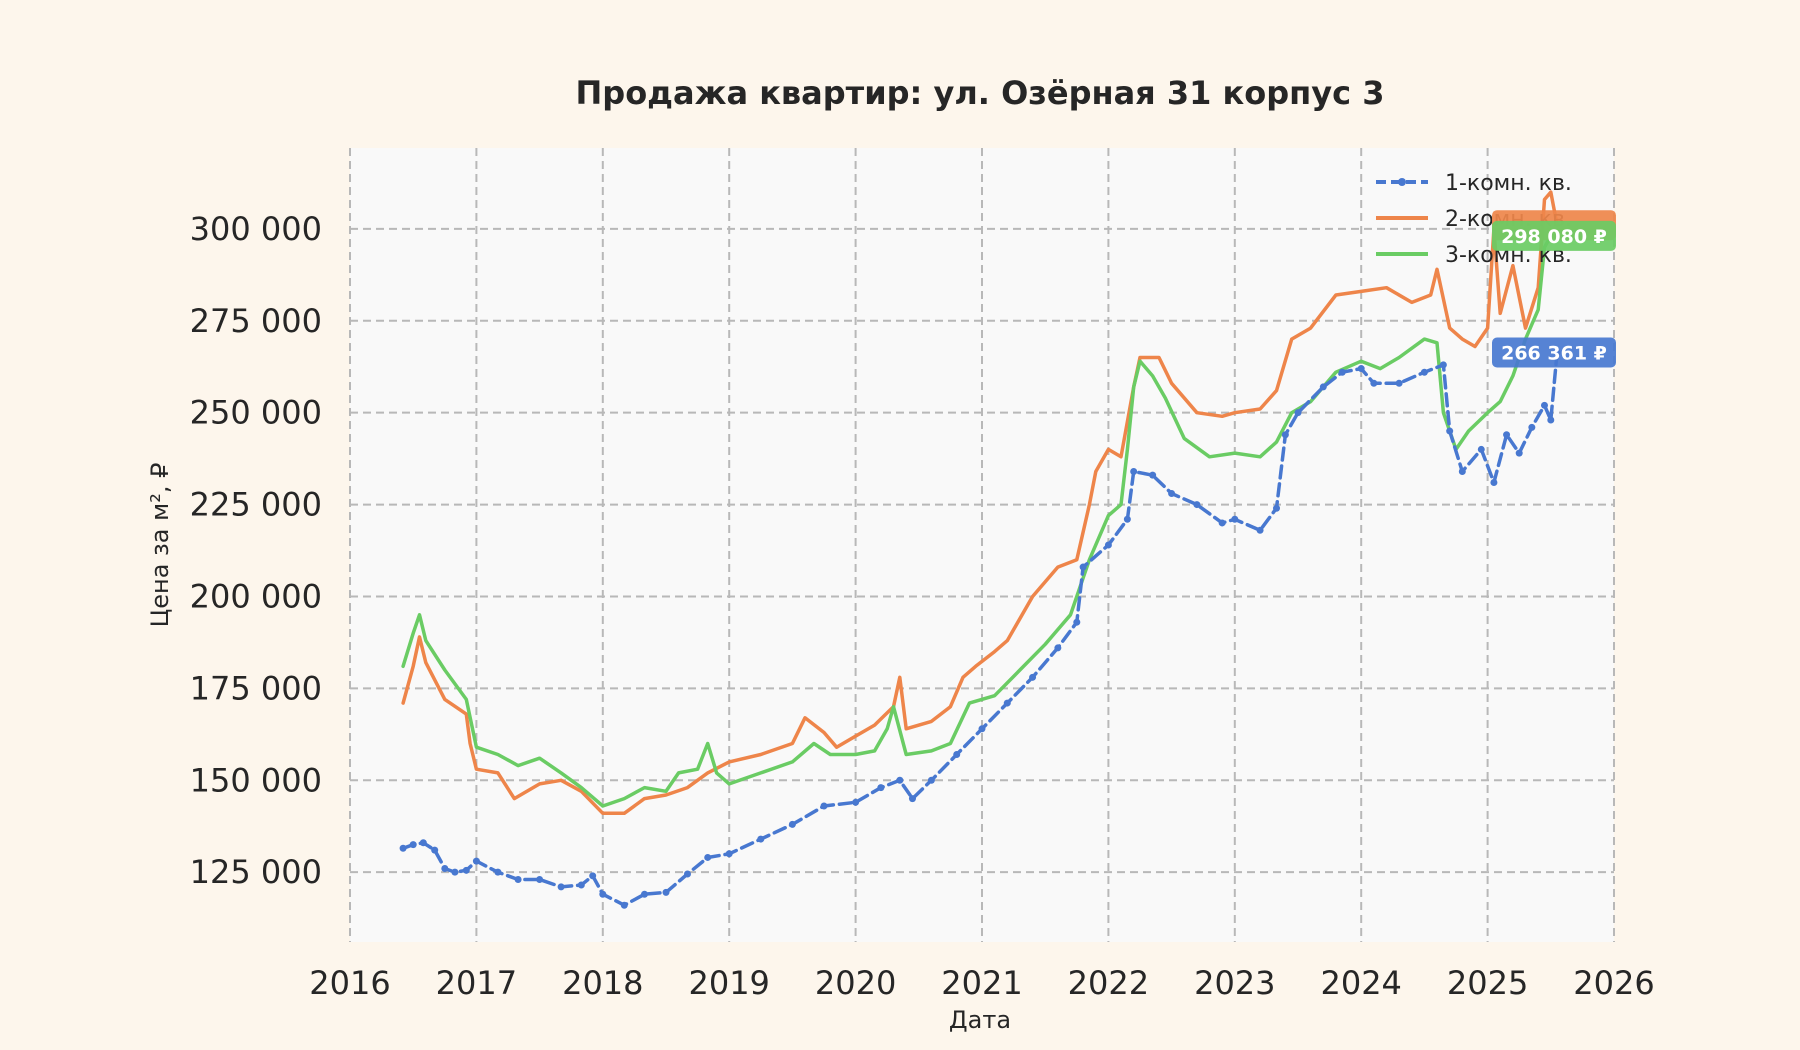  What do you see at coordinates (602, 983) in the screenshot?
I see `x-tick-label: 2018` at bounding box center [602, 983].